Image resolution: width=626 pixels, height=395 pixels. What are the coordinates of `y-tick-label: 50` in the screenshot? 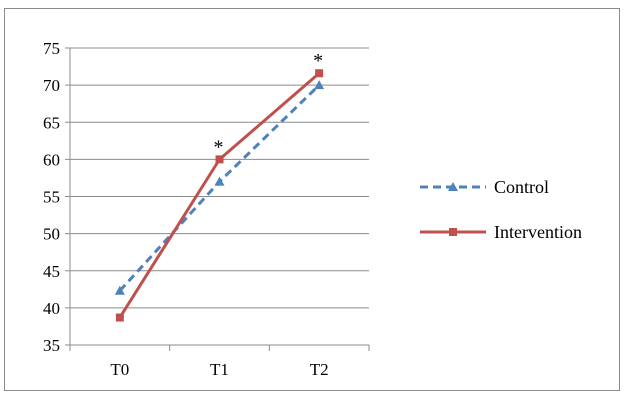 It's located at (51, 234).